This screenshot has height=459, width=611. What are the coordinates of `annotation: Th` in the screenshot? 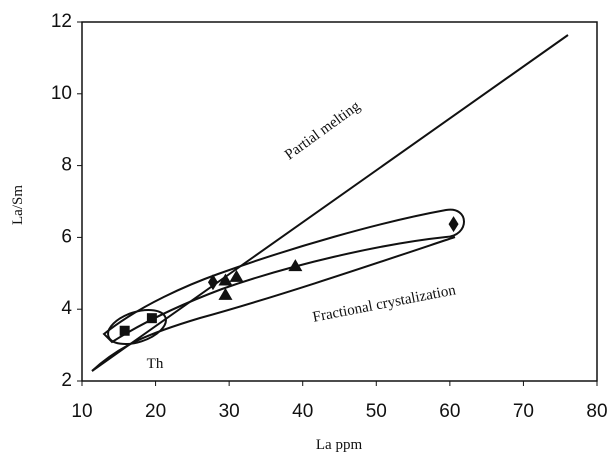 It's located at (155, 364).